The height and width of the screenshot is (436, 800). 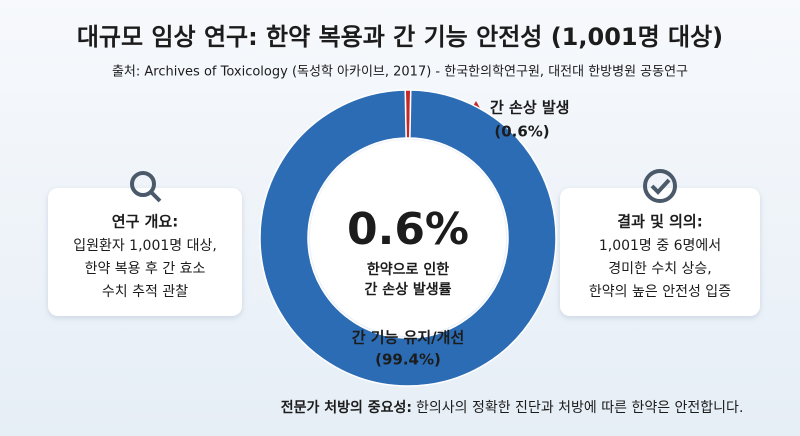 I want to click on box-line: 한약의 높은 안전성 입증, so click(x=660, y=292).